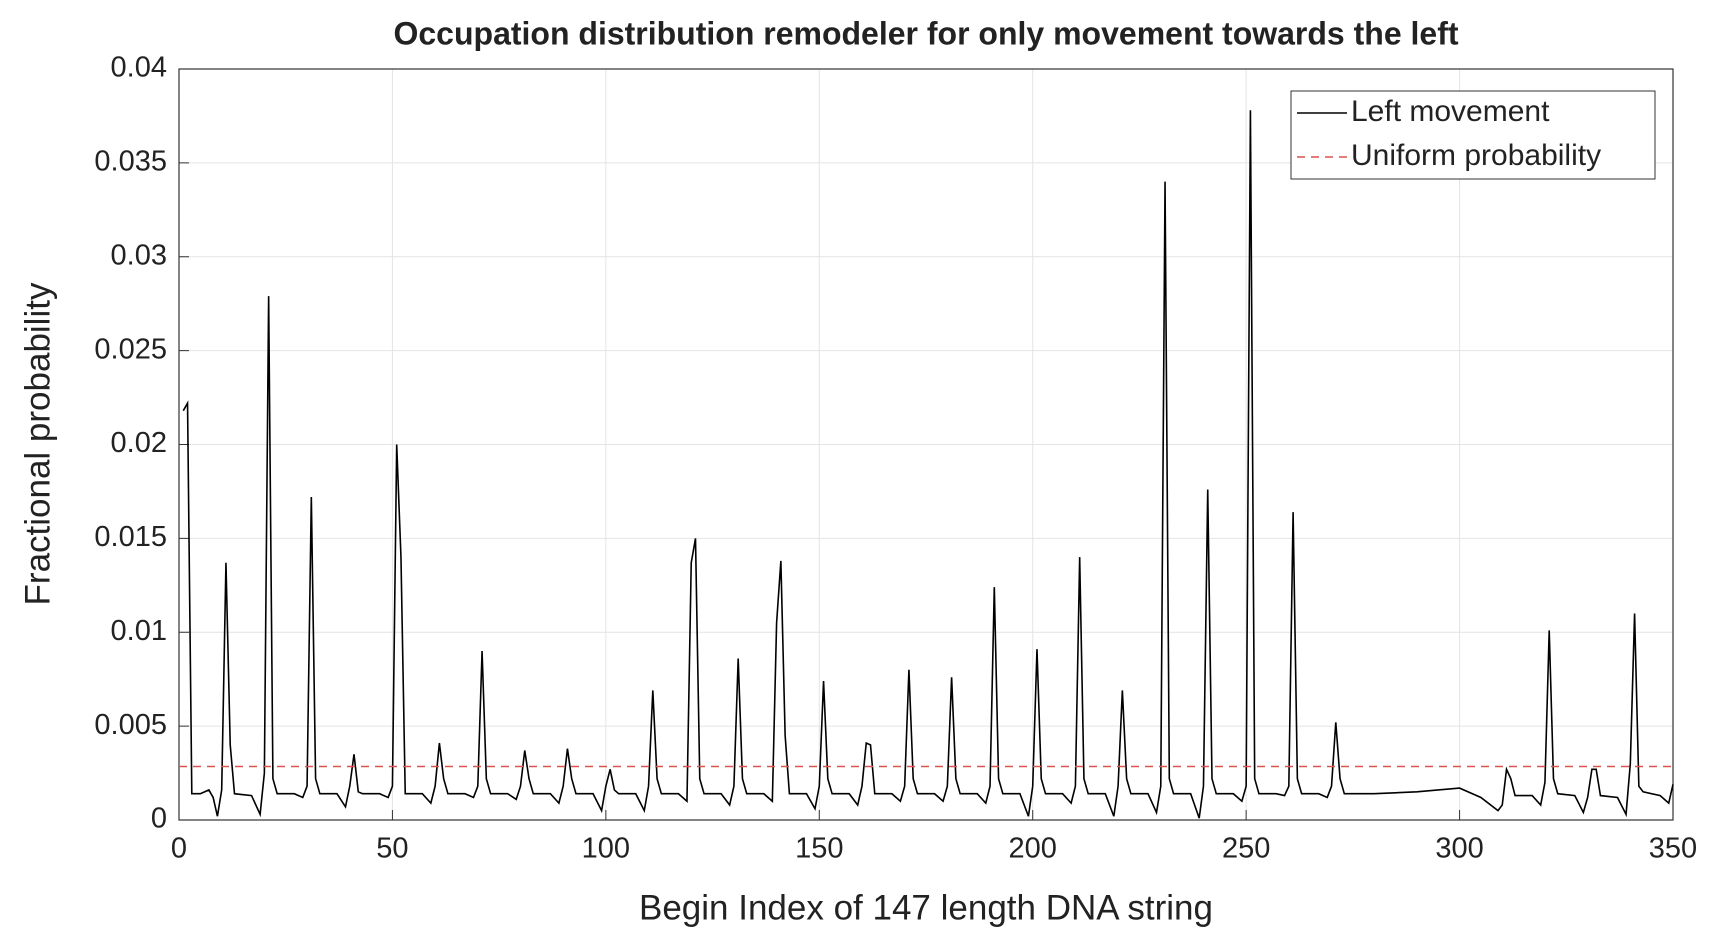 The image size is (1717, 929). Describe the element at coordinates (159, 819) in the screenshot. I see `y-tick-label: 0` at that location.